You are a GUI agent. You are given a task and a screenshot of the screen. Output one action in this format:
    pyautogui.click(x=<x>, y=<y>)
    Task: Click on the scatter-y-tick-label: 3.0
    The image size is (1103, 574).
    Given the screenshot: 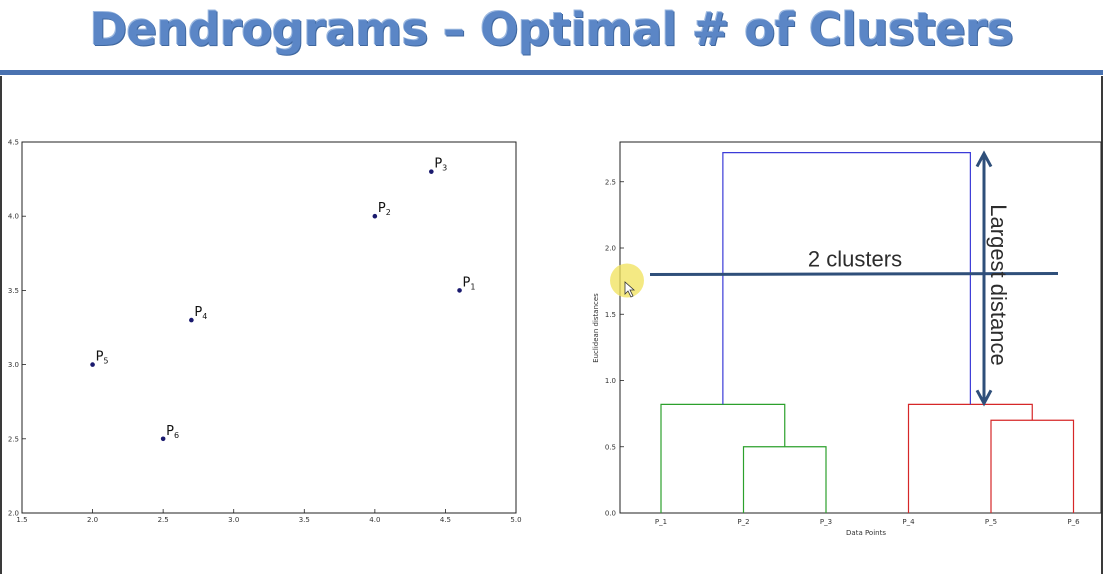 What is the action you would take?
    pyautogui.click(x=13, y=365)
    